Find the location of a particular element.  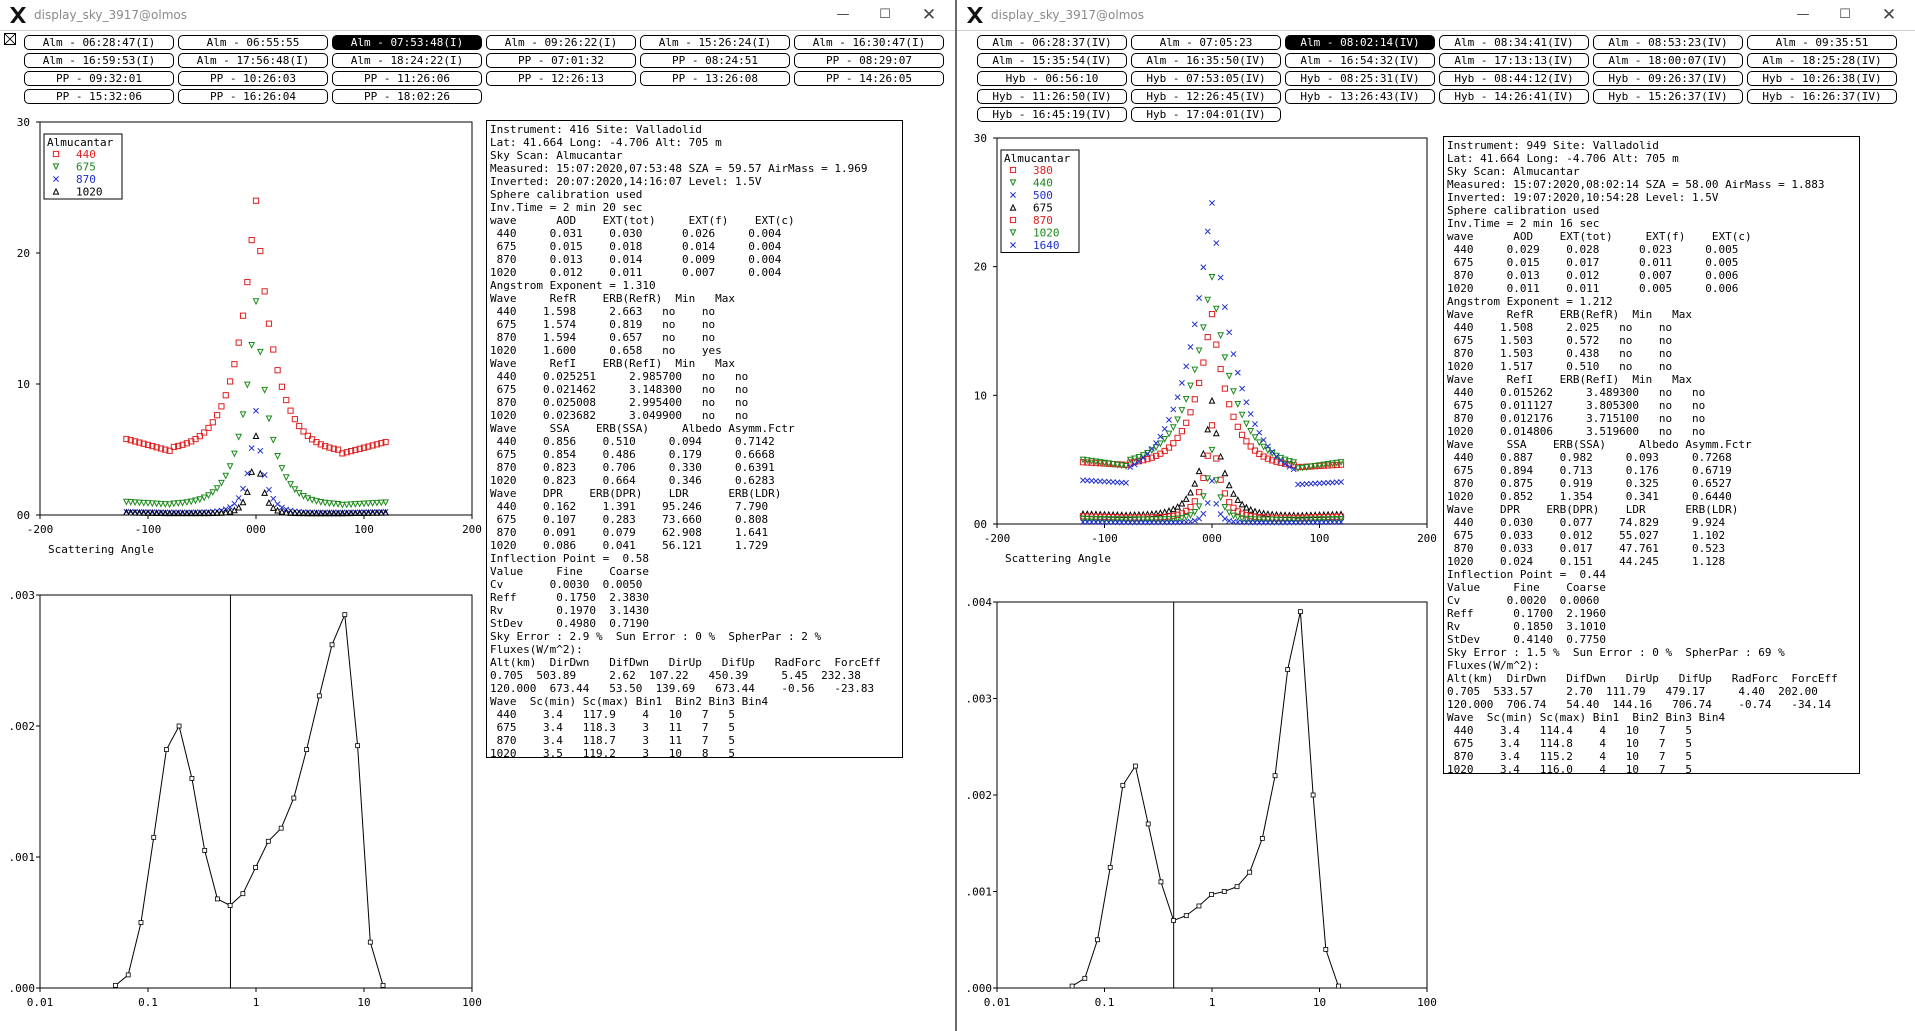

info-line: 675 0.011127 3.805300 no no is located at coordinates (1576, 405).